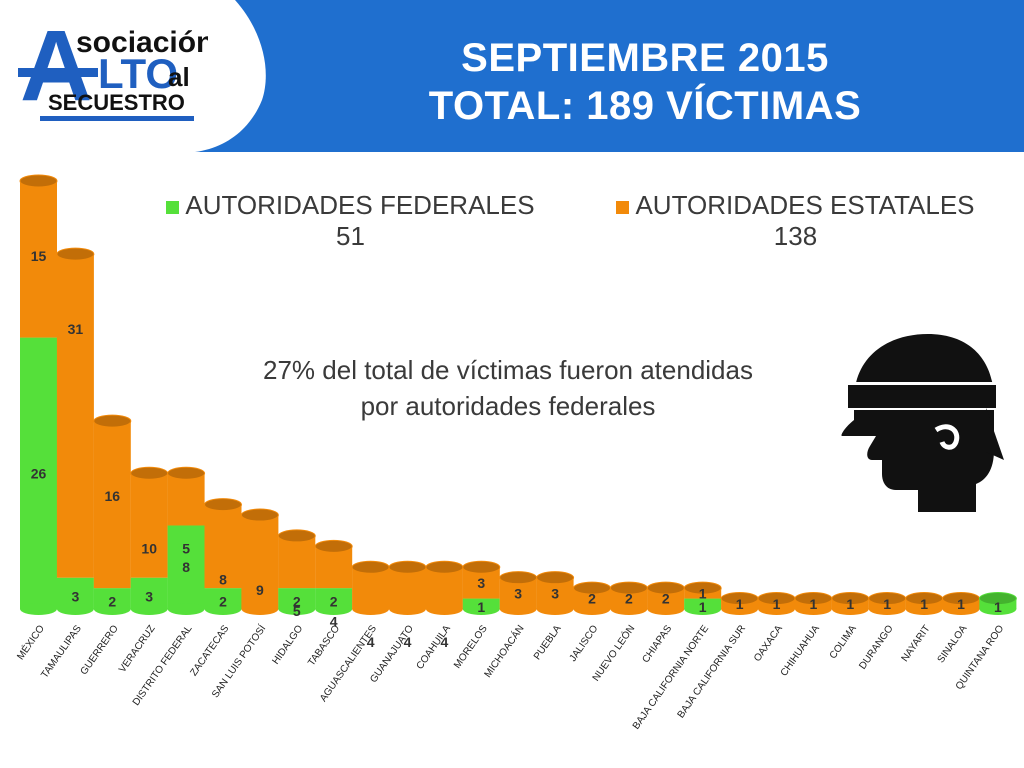 This screenshot has width=1024, height=768. Describe the element at coordinates (471, 647) in the screenshot. I see `category-label: MORELOS` at that location.